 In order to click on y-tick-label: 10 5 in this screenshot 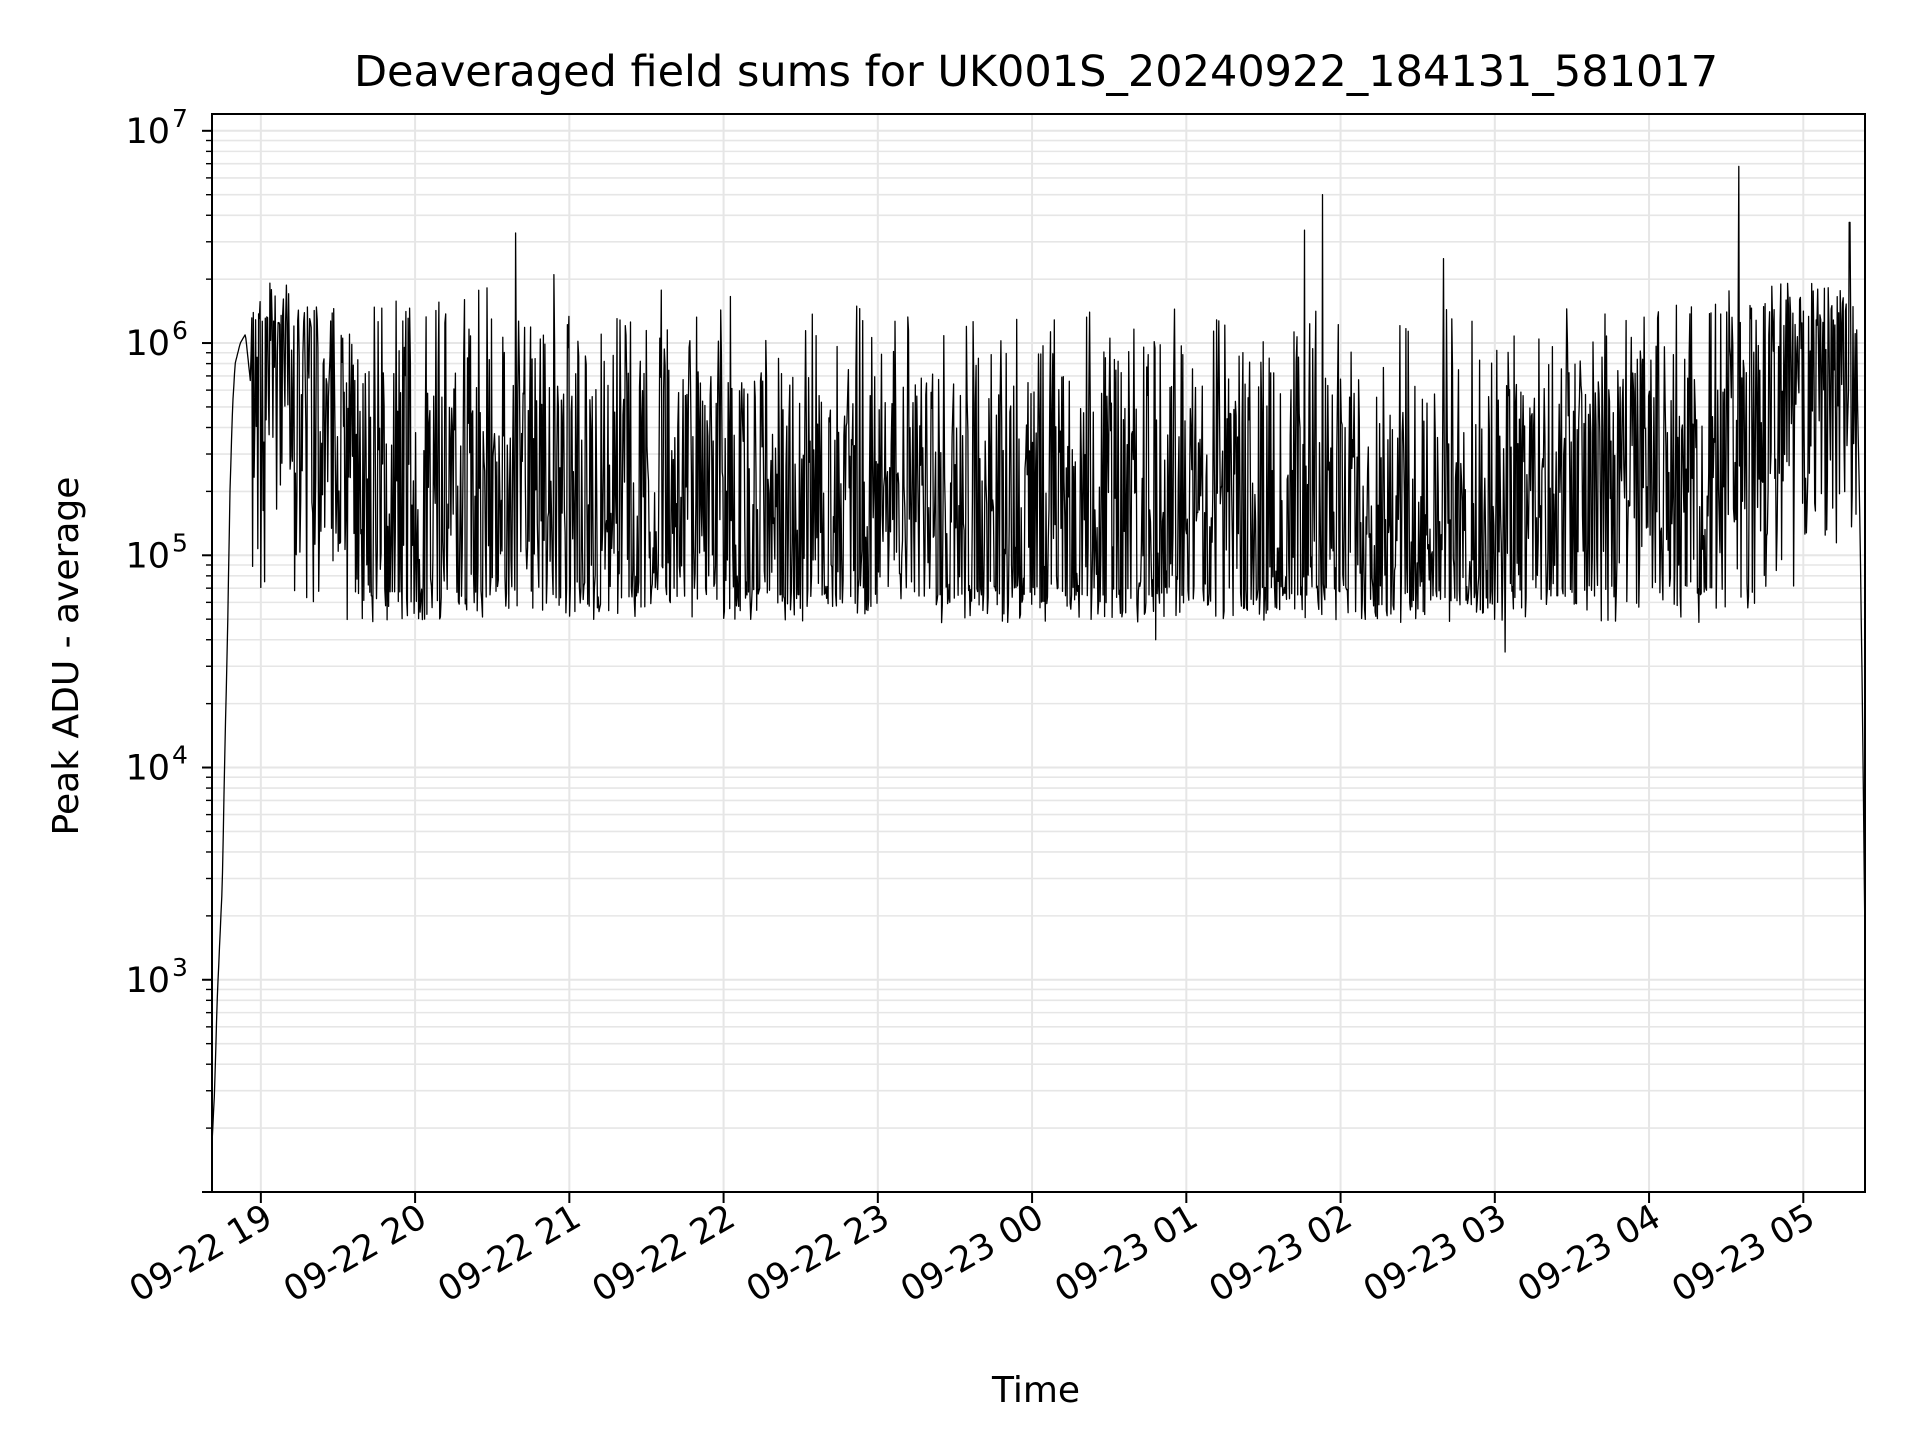, I will do `click(156, 552)`.